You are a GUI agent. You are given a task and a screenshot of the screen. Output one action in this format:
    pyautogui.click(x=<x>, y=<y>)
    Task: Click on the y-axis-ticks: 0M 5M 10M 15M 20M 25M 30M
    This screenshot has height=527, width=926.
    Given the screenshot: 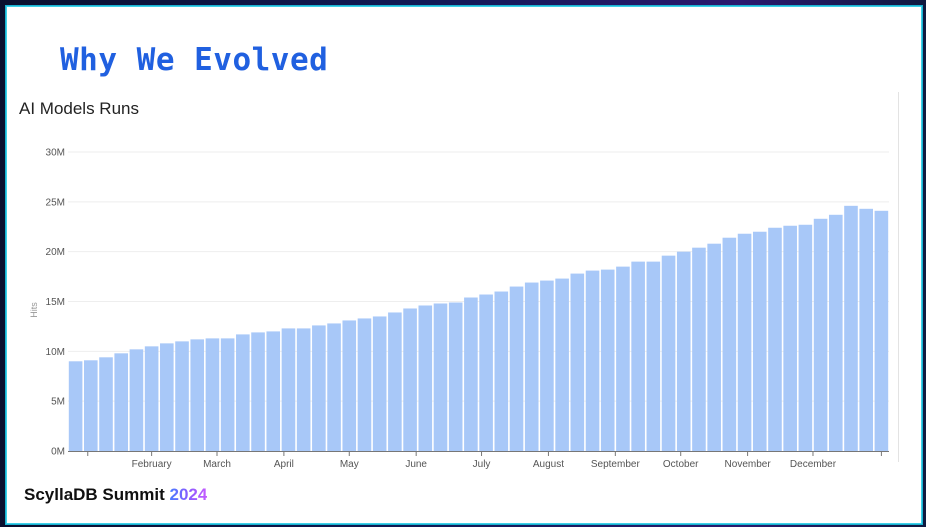 What is the action you would take?
    pyautogui.click(x=55, y=303)
    